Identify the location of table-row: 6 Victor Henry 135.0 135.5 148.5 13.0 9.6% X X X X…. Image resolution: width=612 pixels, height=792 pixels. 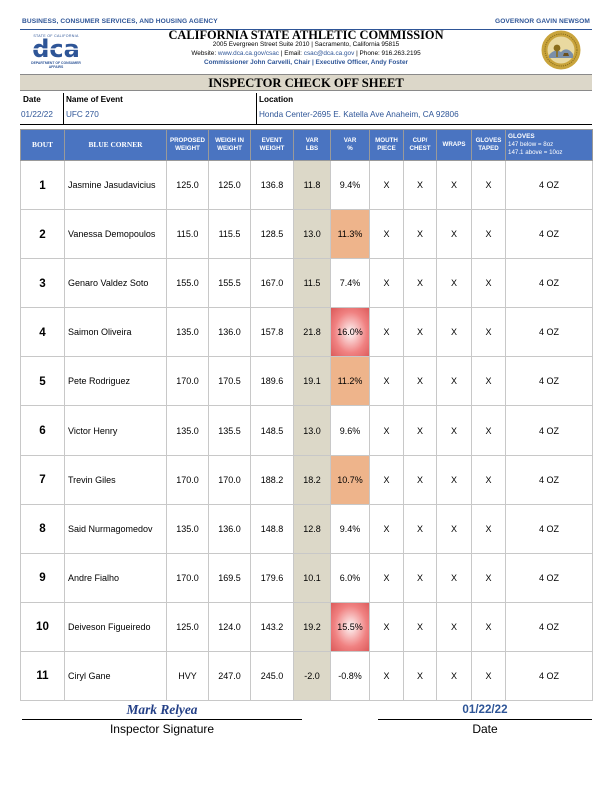
(306, 430).